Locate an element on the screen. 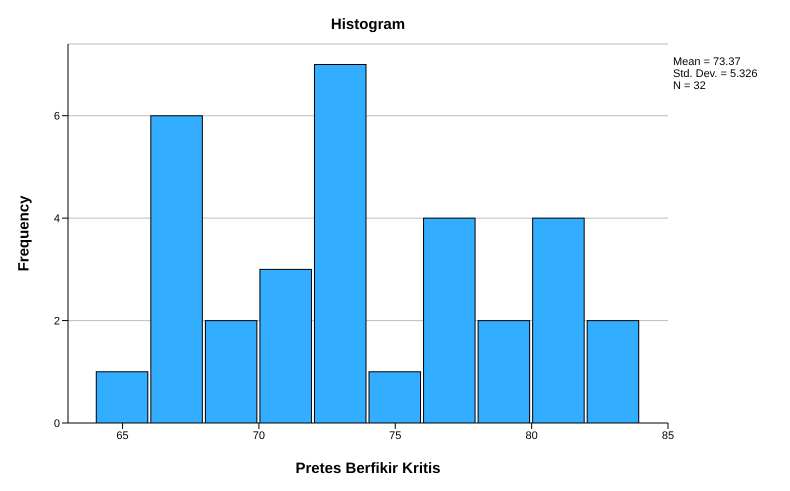  x-tick-label: 65 is located at coordinates (122, 436).